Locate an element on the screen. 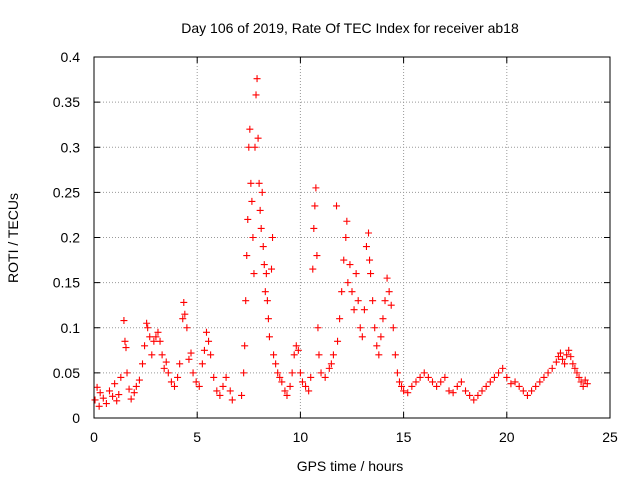 This screenshot has width=640, height=480. x-tick-label: 10 is located at coordinates (301, 437).